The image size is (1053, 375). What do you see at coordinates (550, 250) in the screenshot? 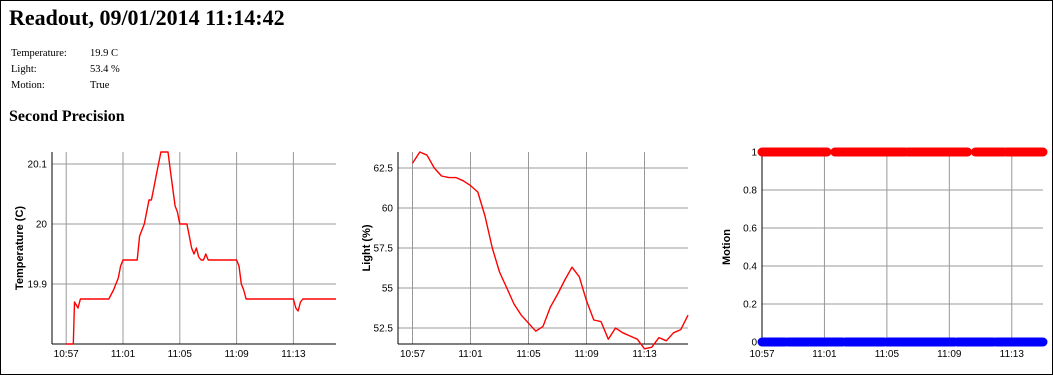
I see `light-series-line` at bounding box center [550, 250].